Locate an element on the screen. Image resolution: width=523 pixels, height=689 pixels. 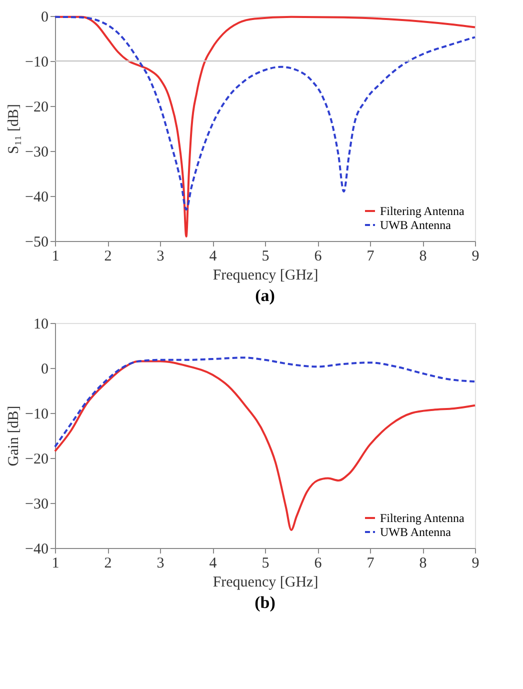
y-axis-title: Gain [dB] is located at coordinates (14, 436).